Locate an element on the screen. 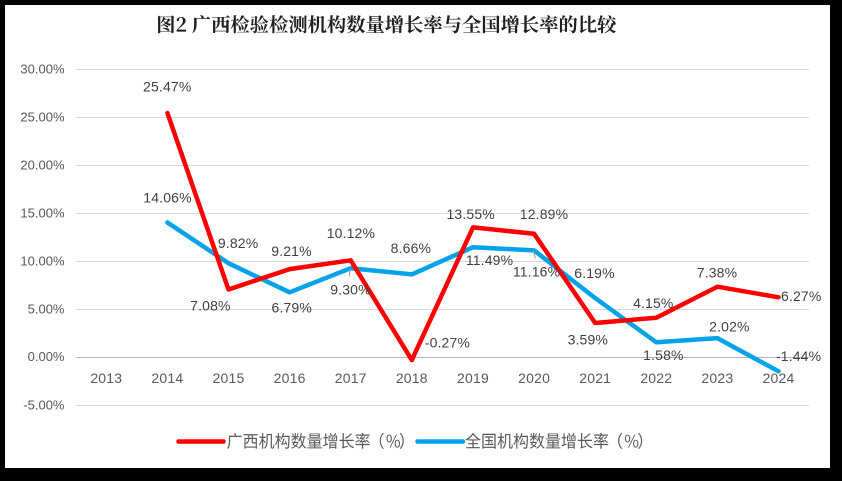 This screenshot has width=842, height=481. svg-text: 6.27% is located at coordinates (801, 296).